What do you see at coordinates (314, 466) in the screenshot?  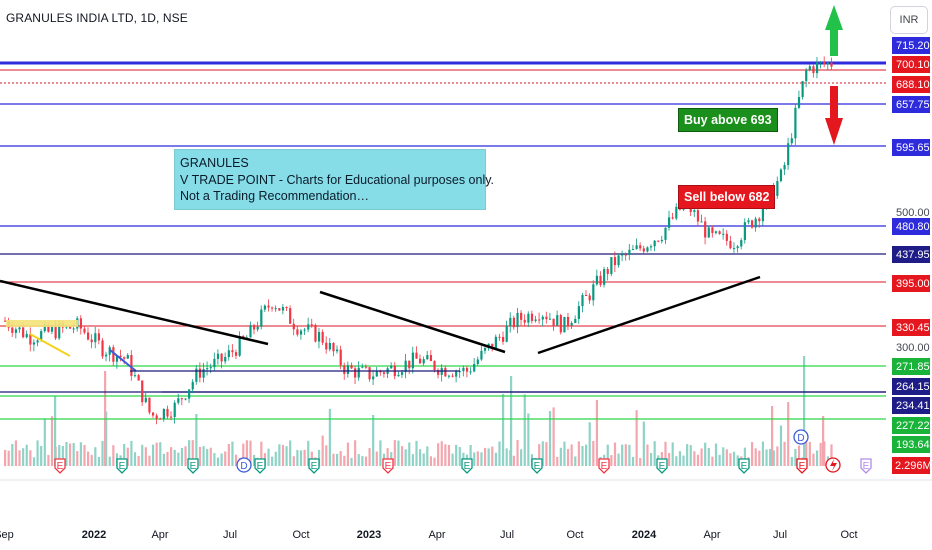 I see `marker-shape` at bounding box center [314, 466].